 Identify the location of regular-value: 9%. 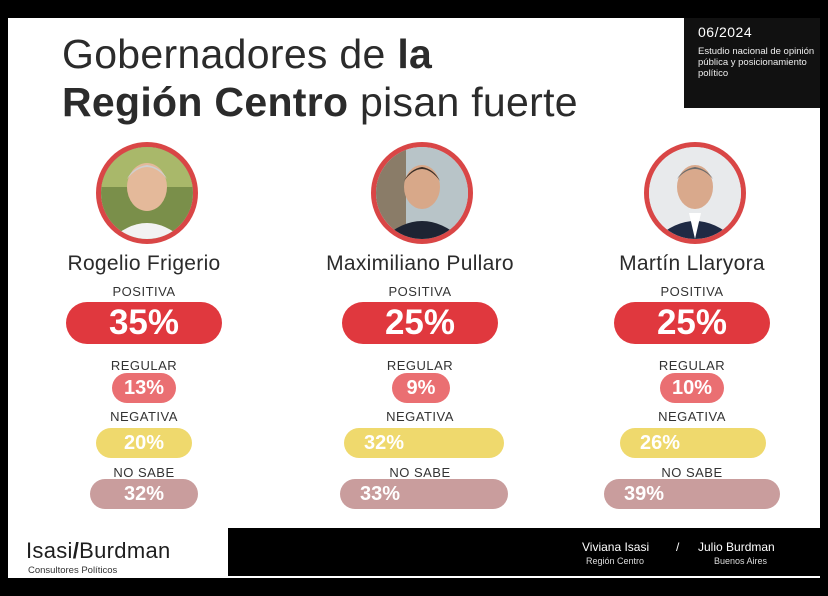
(421, 388).